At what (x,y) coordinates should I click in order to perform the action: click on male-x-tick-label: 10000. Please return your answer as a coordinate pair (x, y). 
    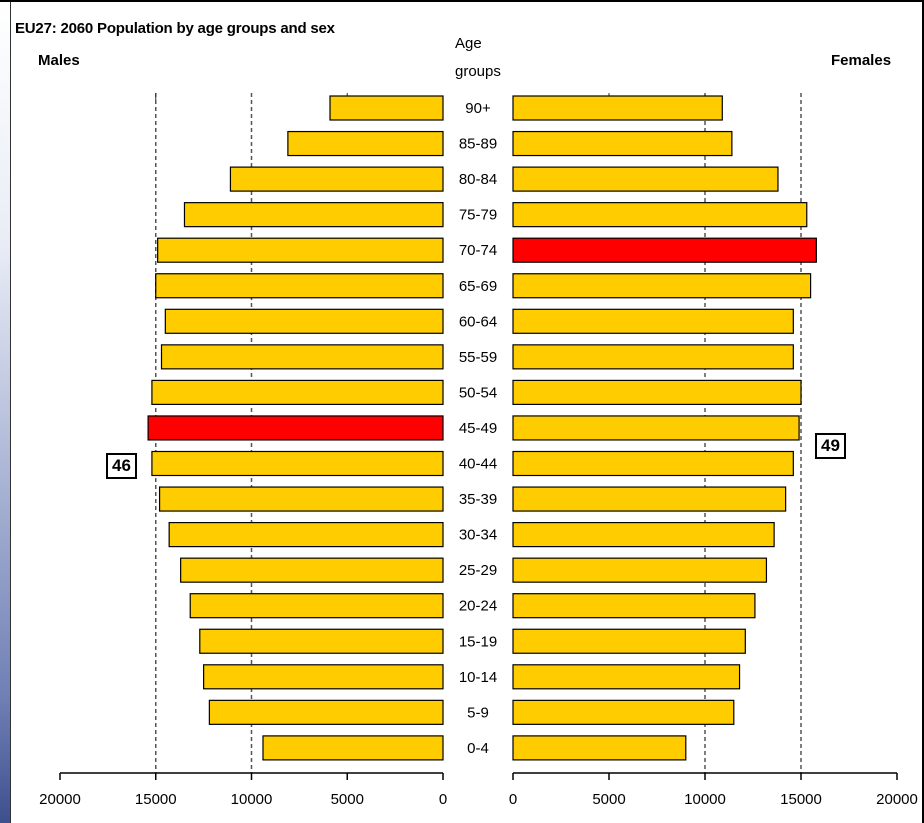
    Looking at the image, I should click on (252, 799).